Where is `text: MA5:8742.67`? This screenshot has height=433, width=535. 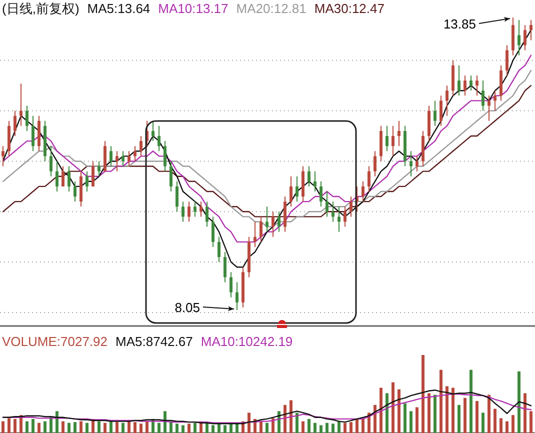
text: MA5:8742.67 is located at coordinates (154, 341).